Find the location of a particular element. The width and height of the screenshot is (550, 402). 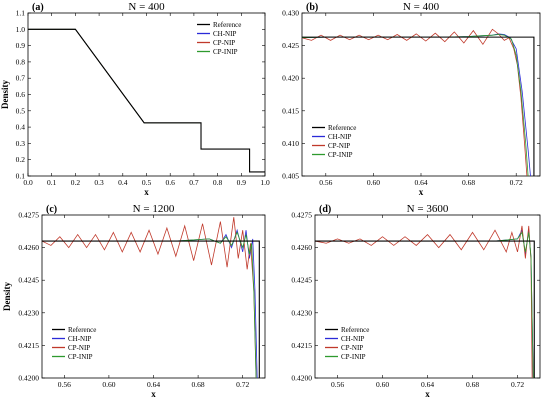

y-tick-label: 0.420 is located at coordinates (290, 78).